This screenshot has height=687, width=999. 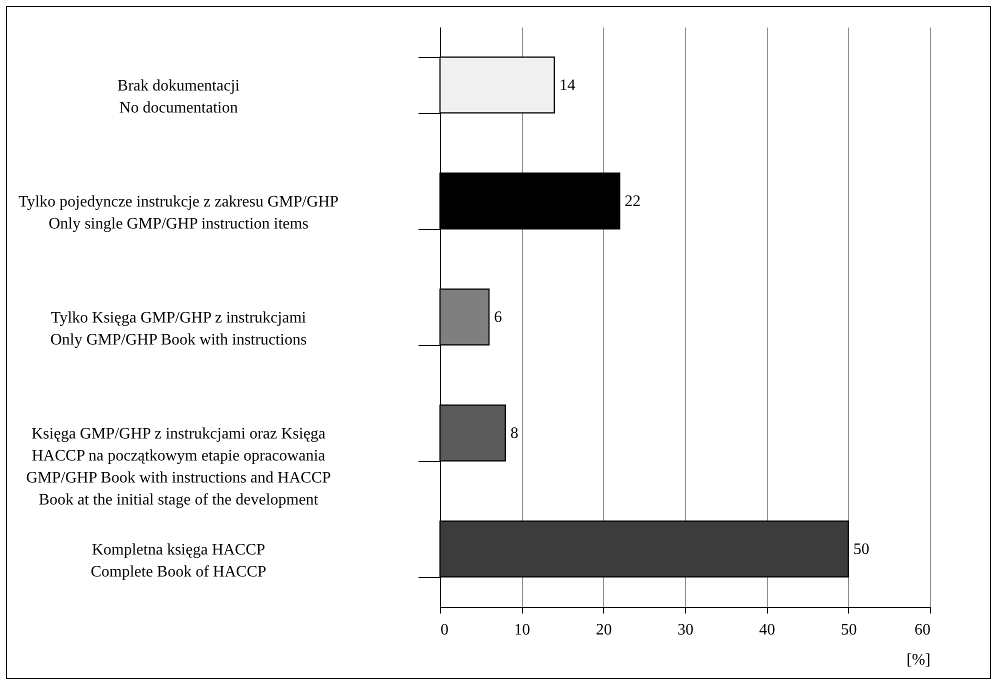 I want to click on y-tick-label: Tylko pojedyncze instrukcje z zakresu GMP/GHP Only single GMP/GHP instruction items, so click(x=178, y=213).